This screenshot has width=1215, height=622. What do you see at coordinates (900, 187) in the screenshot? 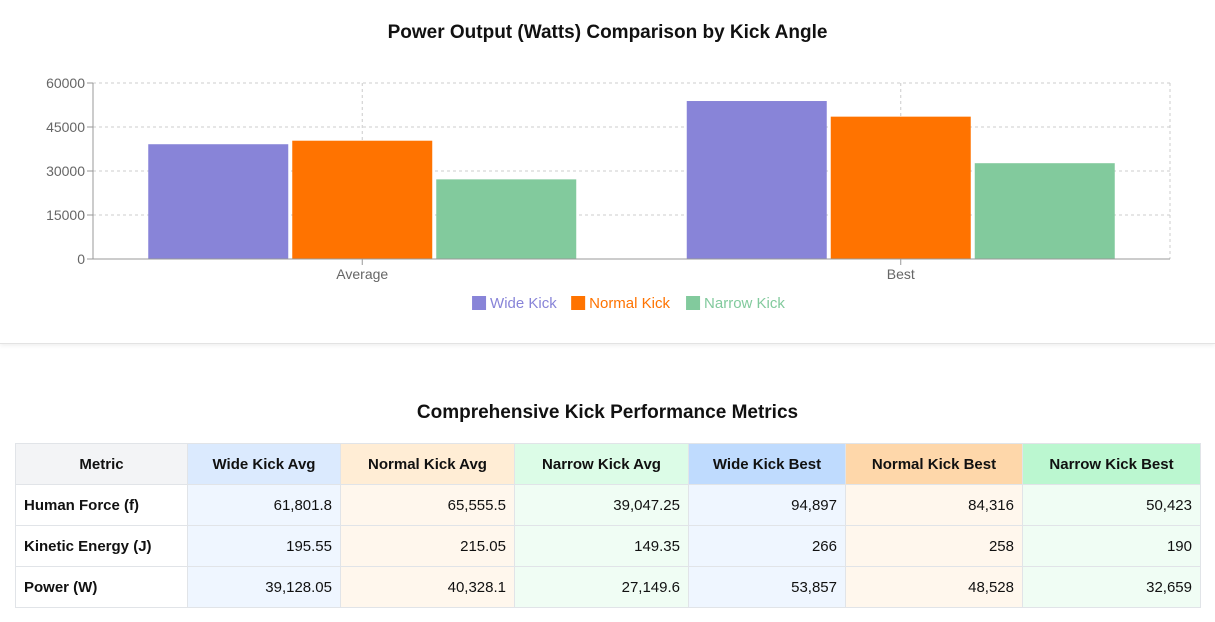
I see `bar-normal-kick-best` at bounding box center [900, 187].